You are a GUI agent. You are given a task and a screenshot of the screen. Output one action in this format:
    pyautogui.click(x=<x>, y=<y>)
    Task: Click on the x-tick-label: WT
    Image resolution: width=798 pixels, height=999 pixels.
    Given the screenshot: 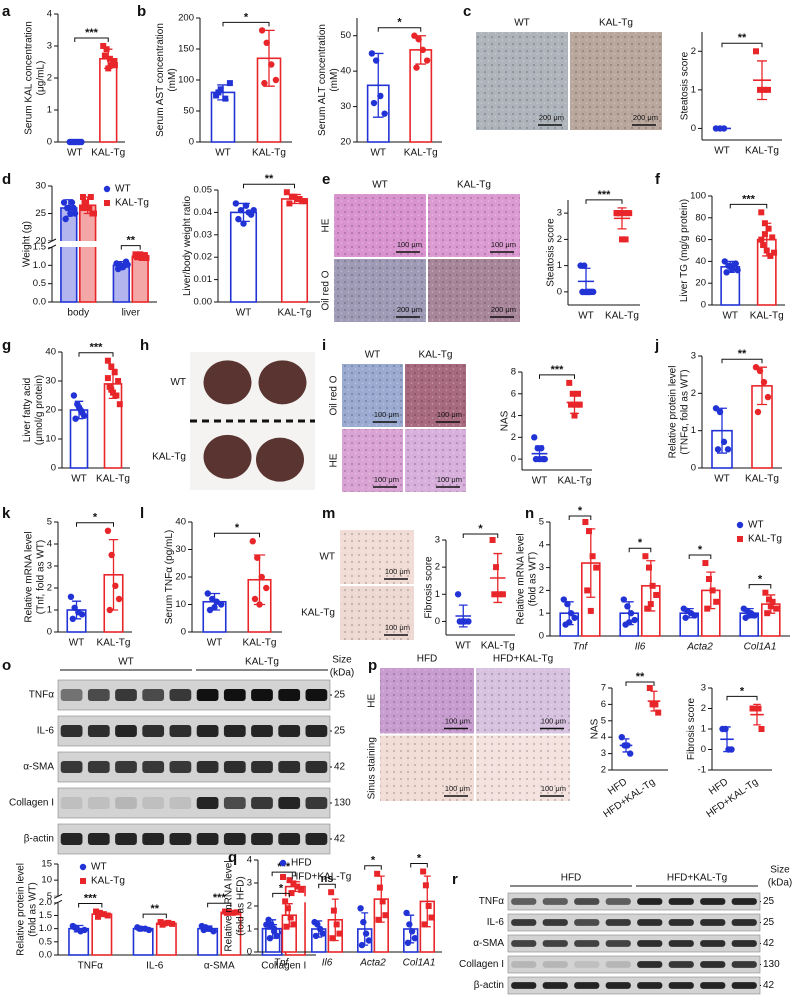 What is the action you would take?
    pyautogui.click(x=586, y=316)
    